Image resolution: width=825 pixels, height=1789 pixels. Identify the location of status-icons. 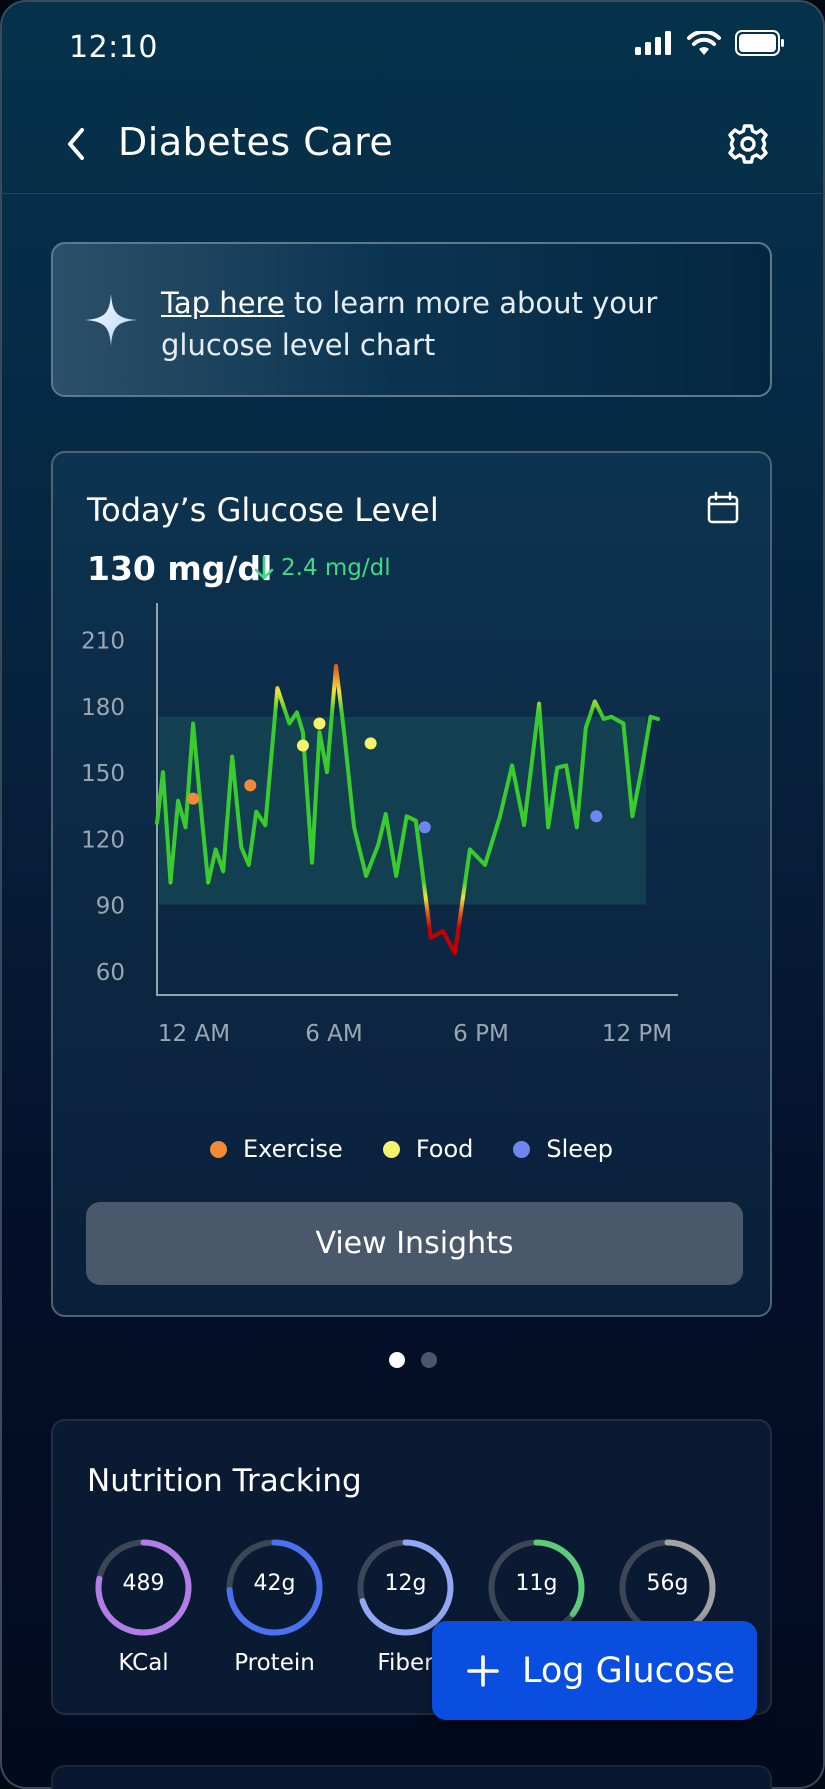
(710, 43).